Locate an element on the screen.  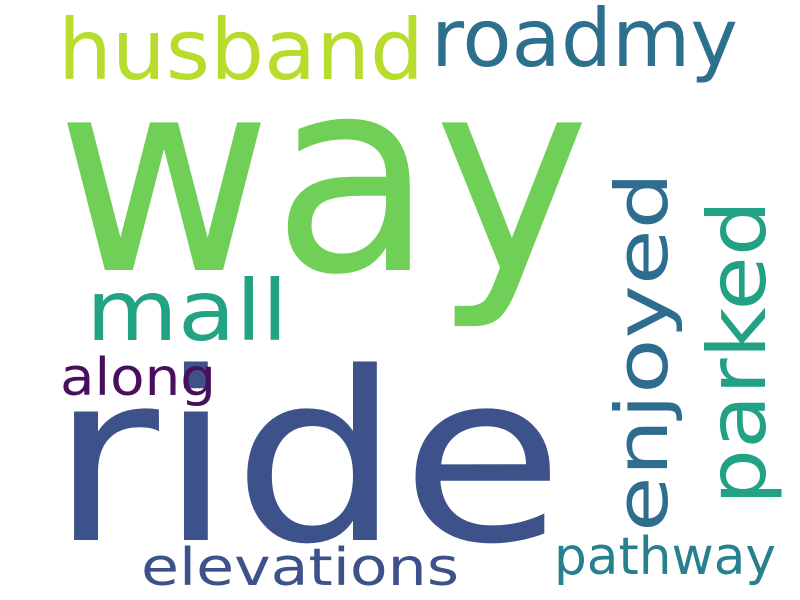
word-parked: parked is located at coordinates (737, 352).